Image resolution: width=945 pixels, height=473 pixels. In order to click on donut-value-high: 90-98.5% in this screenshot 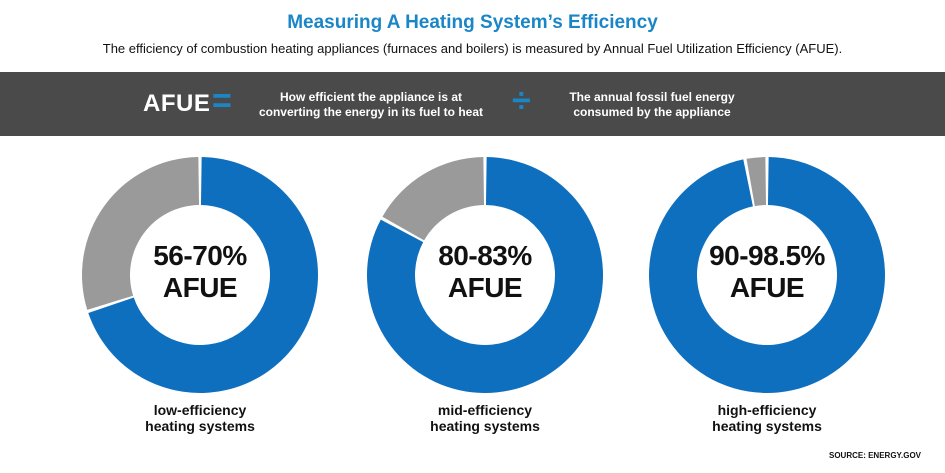, I will do `click(767, 255)`.